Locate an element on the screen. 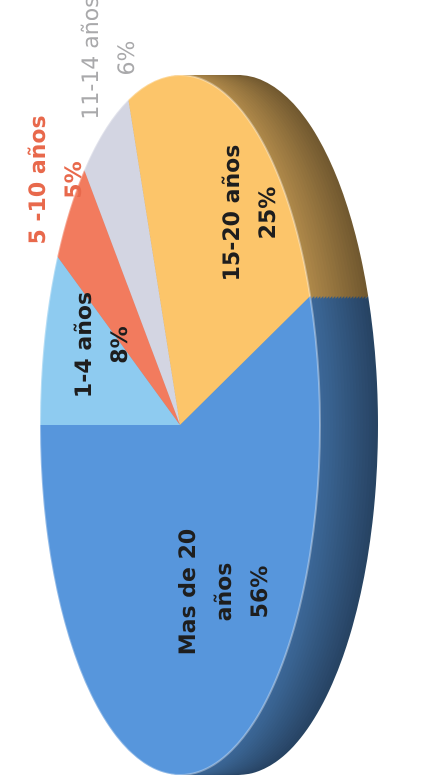  slice-label: Mas de 20 años 56% is located at coordinates (225, 592).